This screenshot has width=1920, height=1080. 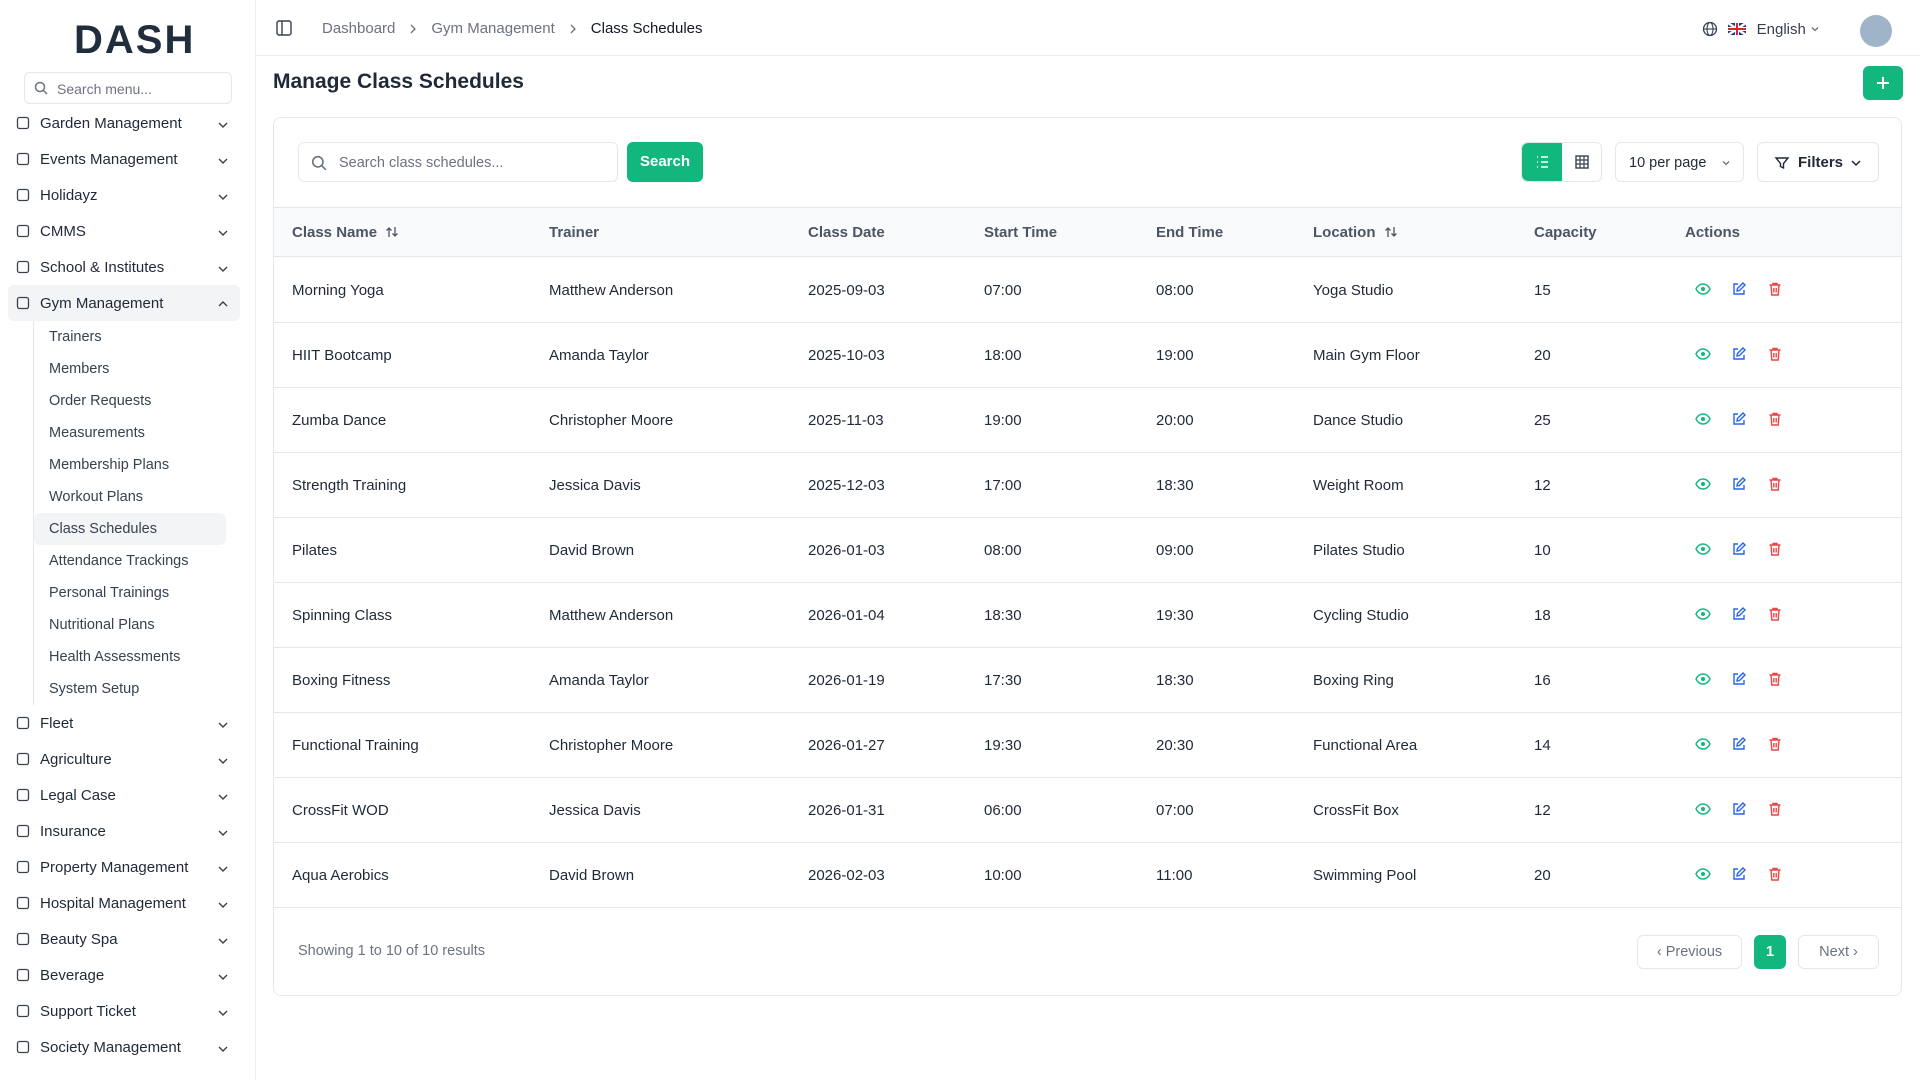 What do you see at coordinates (110, 1047) in the screenshot?
I see `menu-label: Society Management` at bounding box center [110, 1047].